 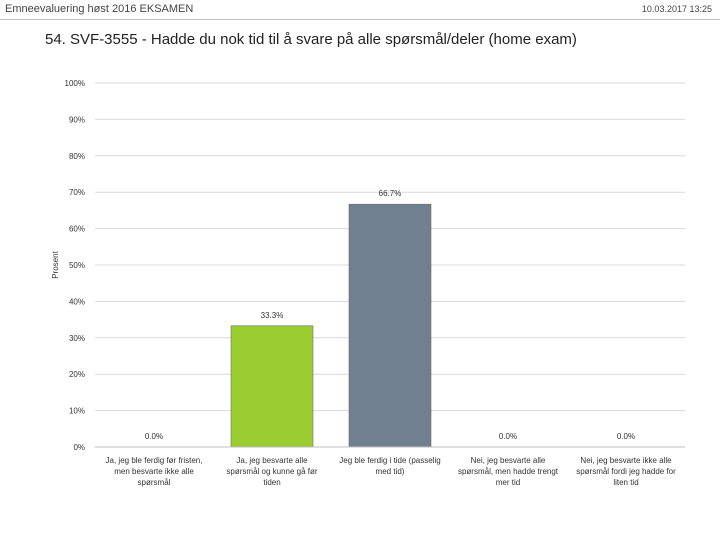 What do you see at coordinates (77, 119) in the screenshot?
I see `y-tick-label: 90%` at bounding box center [77, 119].